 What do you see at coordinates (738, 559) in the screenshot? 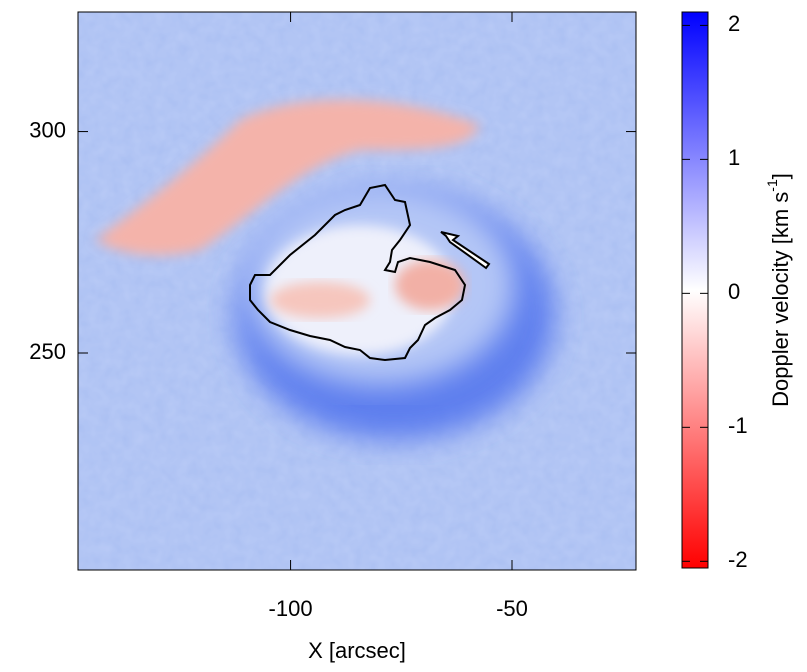
I see `colorbar-tick-label: -2` at bounding box center [738, 559].